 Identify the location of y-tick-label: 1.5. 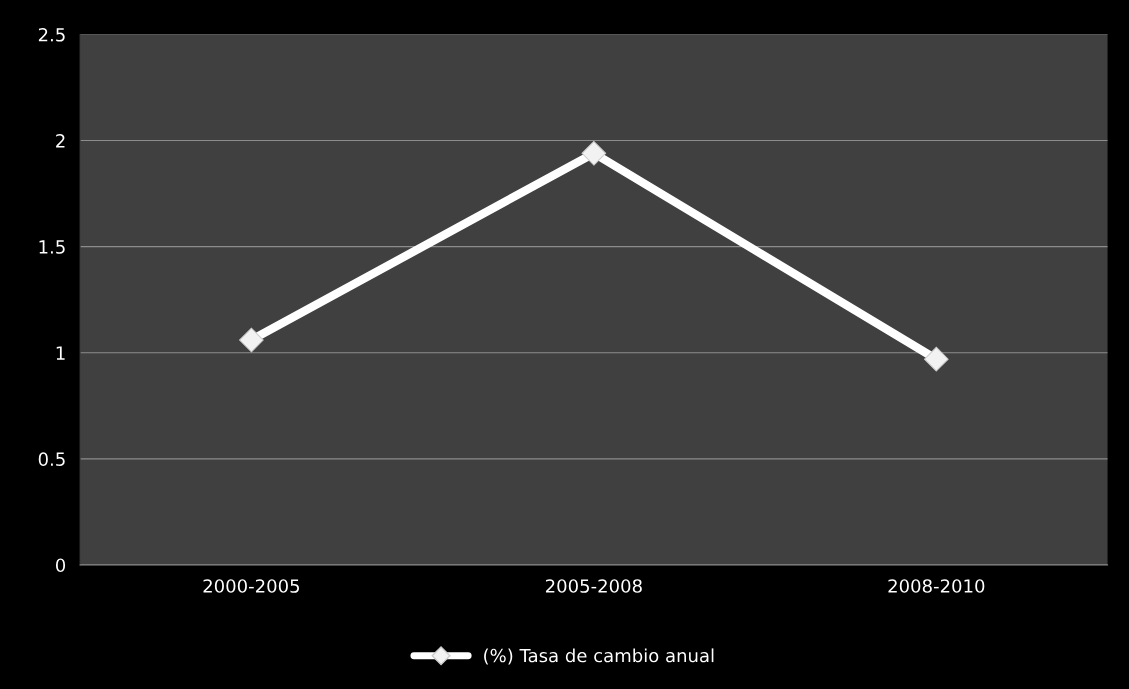
(52, 247).